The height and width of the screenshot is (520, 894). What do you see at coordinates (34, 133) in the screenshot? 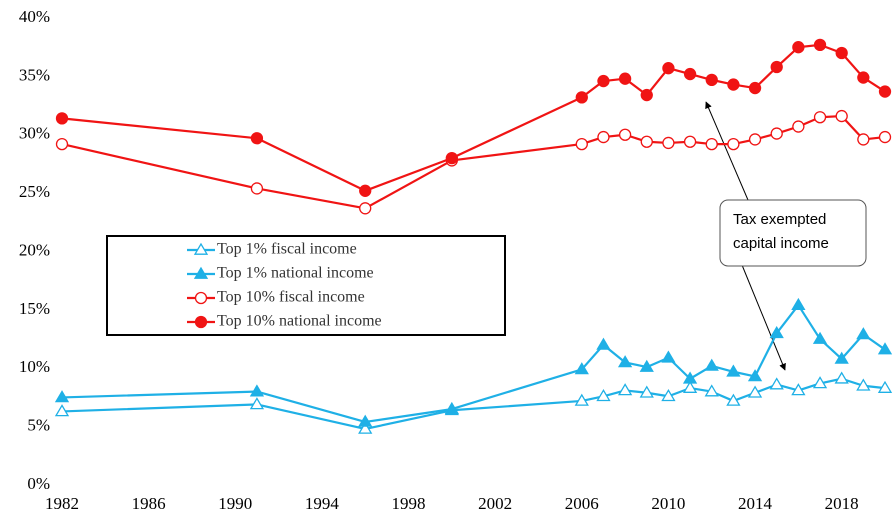
I see `y-tick-label: 30%` at bounding box center [34, 133].